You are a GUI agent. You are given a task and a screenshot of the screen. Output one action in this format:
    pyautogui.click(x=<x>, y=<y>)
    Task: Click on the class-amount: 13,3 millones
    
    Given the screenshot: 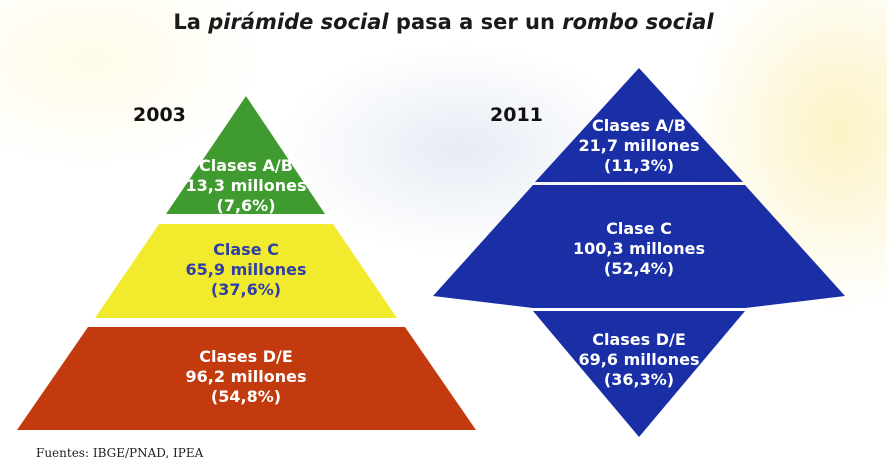 What is the action you would take?
    pyautogui.click(x=246, y=185)
    